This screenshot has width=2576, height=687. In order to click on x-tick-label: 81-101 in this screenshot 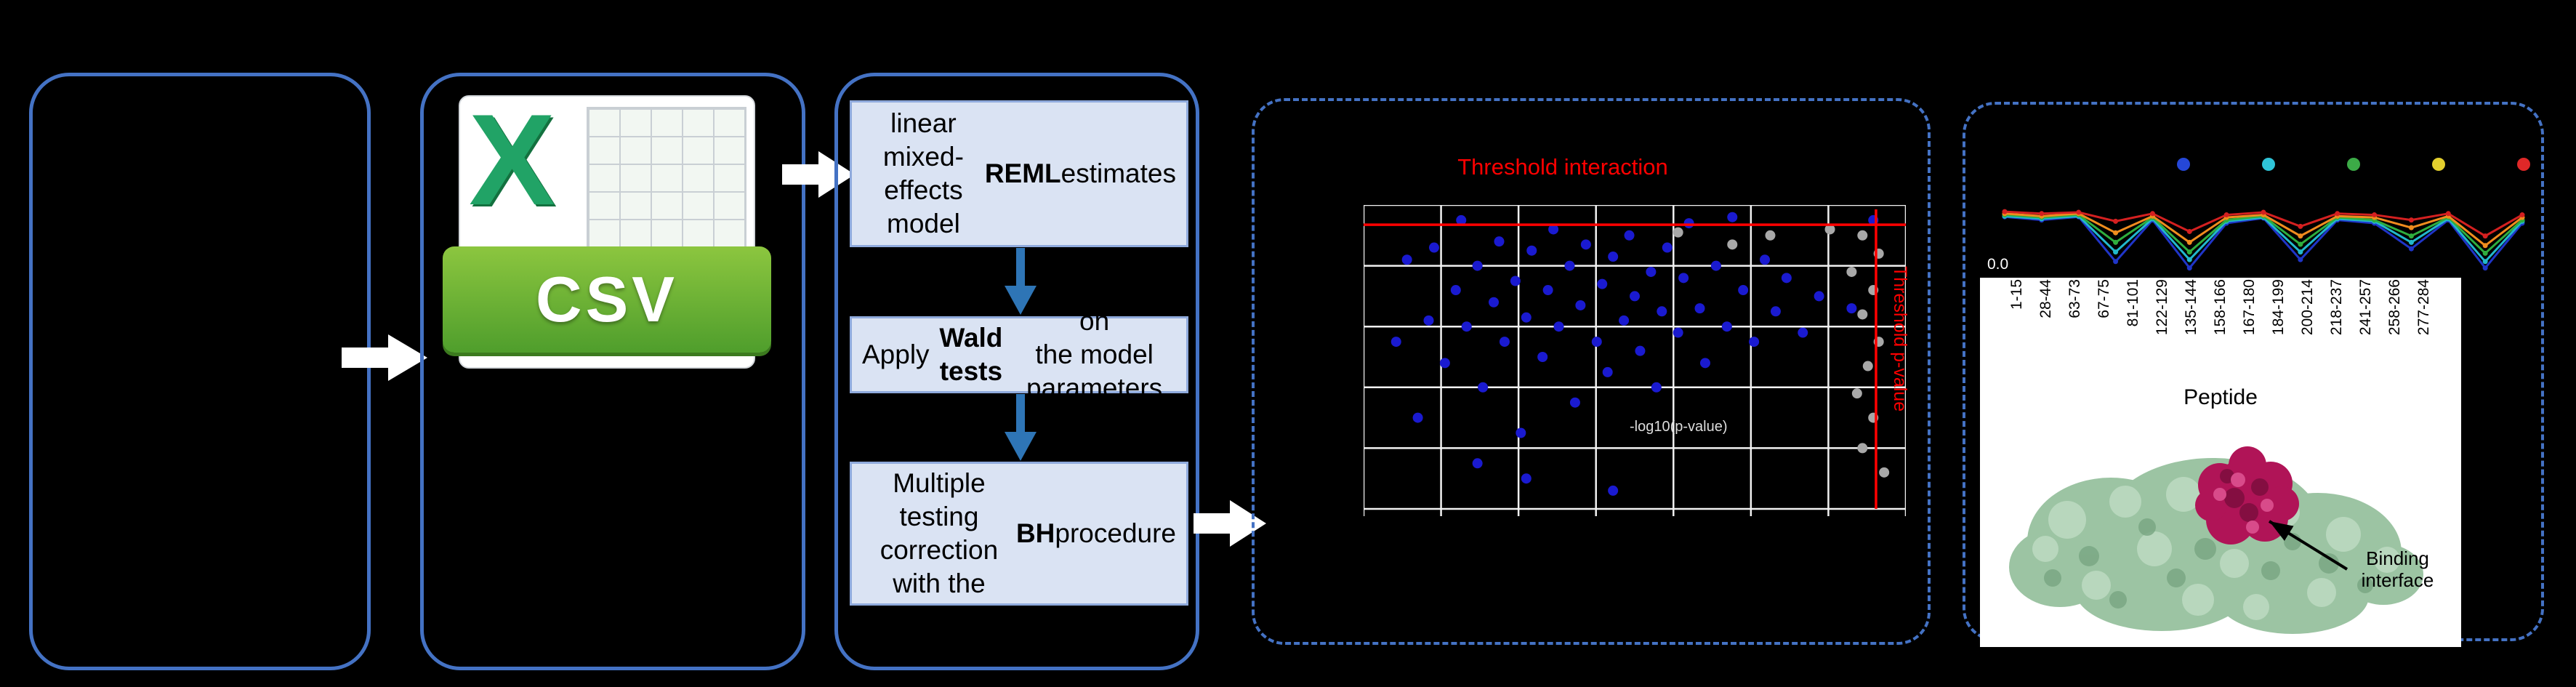, I will do `click(2133, 303)`.